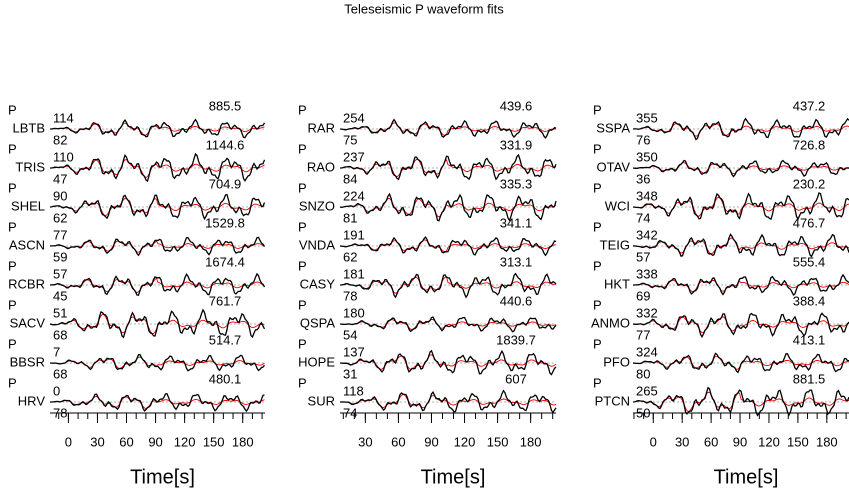 The width and height of the screenshot is (849, 492). Describe the element at coordinates (610, 322) in the screenshot. I see `station-name: ANMO` at that location.